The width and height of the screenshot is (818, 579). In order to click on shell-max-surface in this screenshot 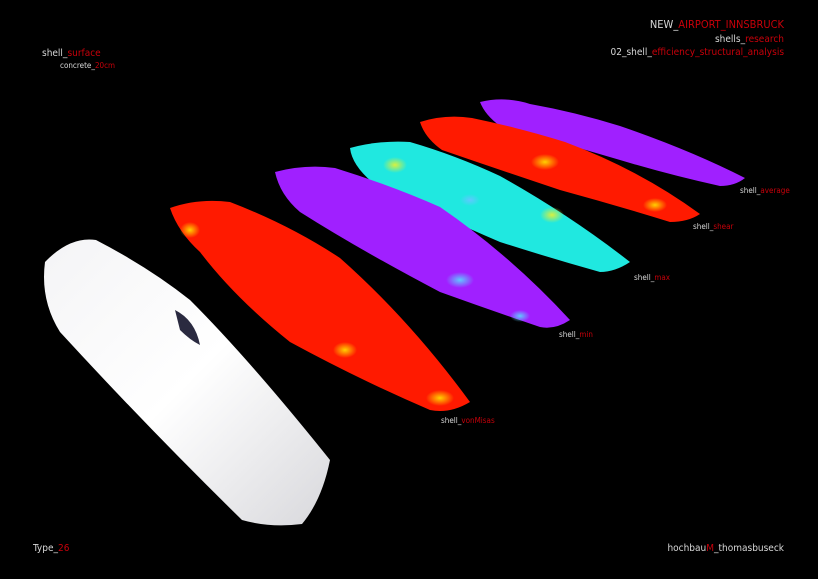, I will do `click(490, 206)`.